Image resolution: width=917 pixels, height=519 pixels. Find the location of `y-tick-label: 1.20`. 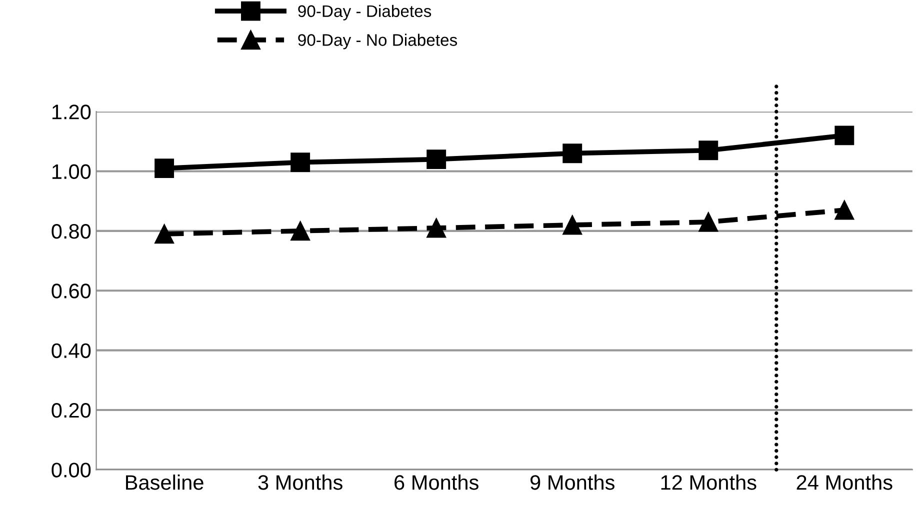

y-tick-label: 1.20 is located at coordinates (71, 112).